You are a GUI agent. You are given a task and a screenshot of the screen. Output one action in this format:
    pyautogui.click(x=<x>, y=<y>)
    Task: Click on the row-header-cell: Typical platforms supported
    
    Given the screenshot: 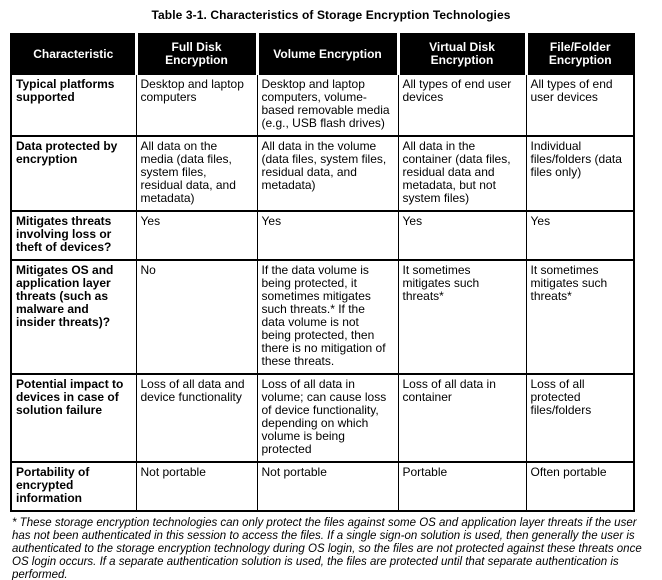 What is the action you would take?
    pyautogui.click(x=73, y=105)
    